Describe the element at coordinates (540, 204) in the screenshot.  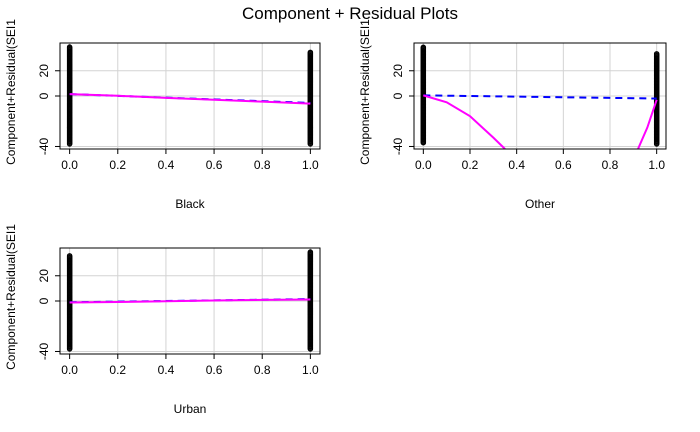
I see `x-axis-label: Other` at that location.